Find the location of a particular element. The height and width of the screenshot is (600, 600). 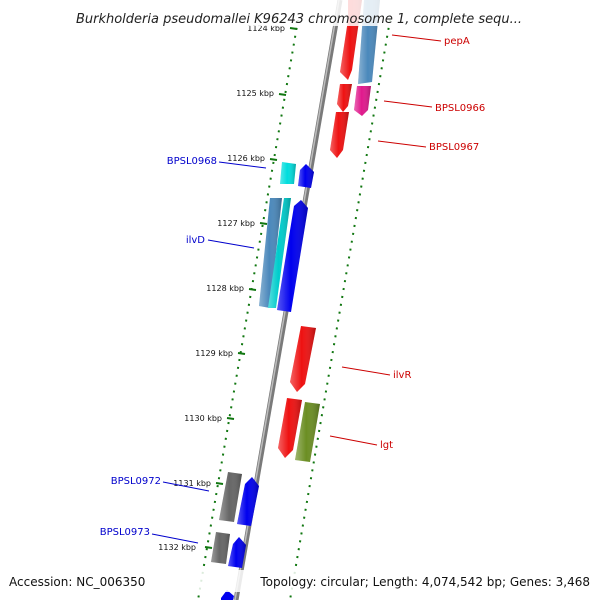

gene-ilvD-b is located at coordinates (279, 253).